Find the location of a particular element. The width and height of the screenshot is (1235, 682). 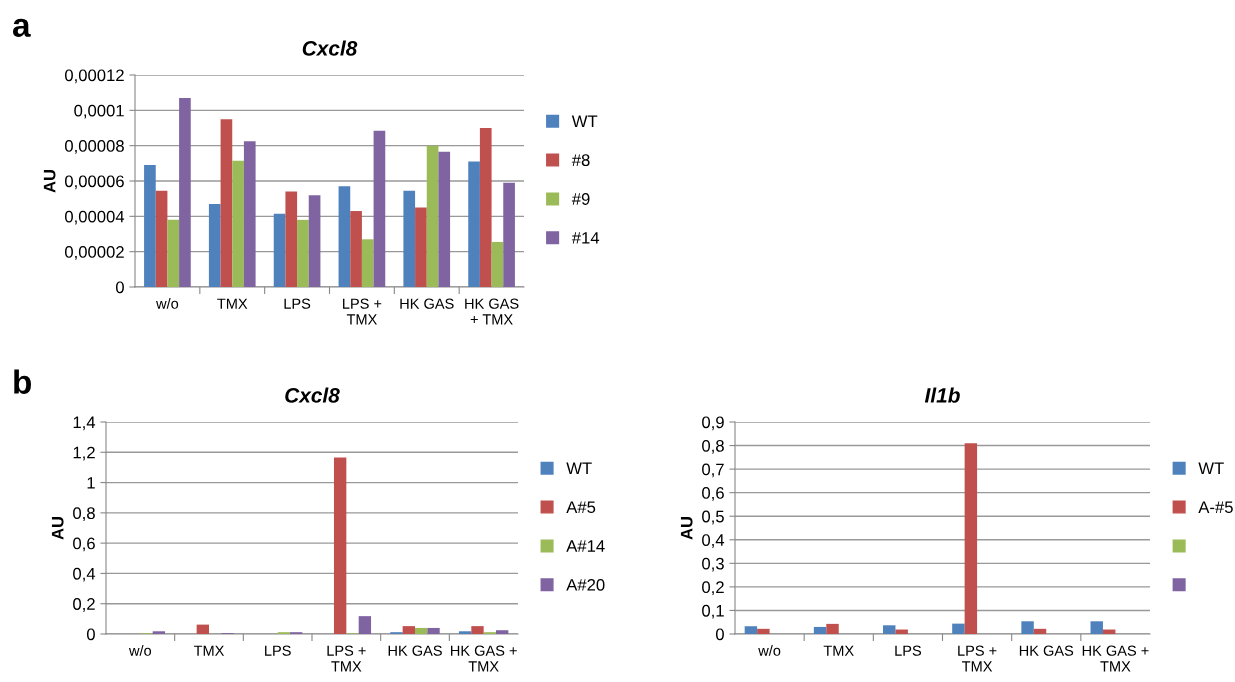

legend-label: A-#5 is located at coordinates (1215, 507).